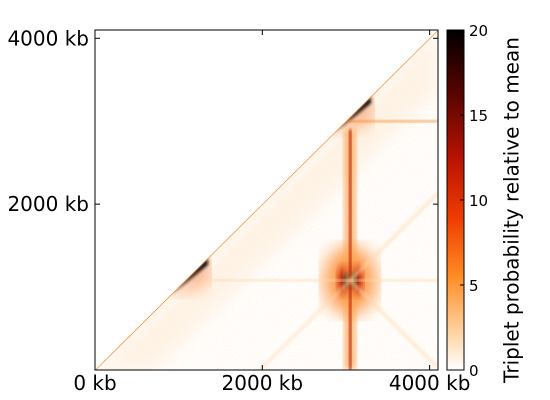  Describe the element at coordinates (48, 38) in the screenshot. I see `y-tick-label: 4000 kb` at that location.